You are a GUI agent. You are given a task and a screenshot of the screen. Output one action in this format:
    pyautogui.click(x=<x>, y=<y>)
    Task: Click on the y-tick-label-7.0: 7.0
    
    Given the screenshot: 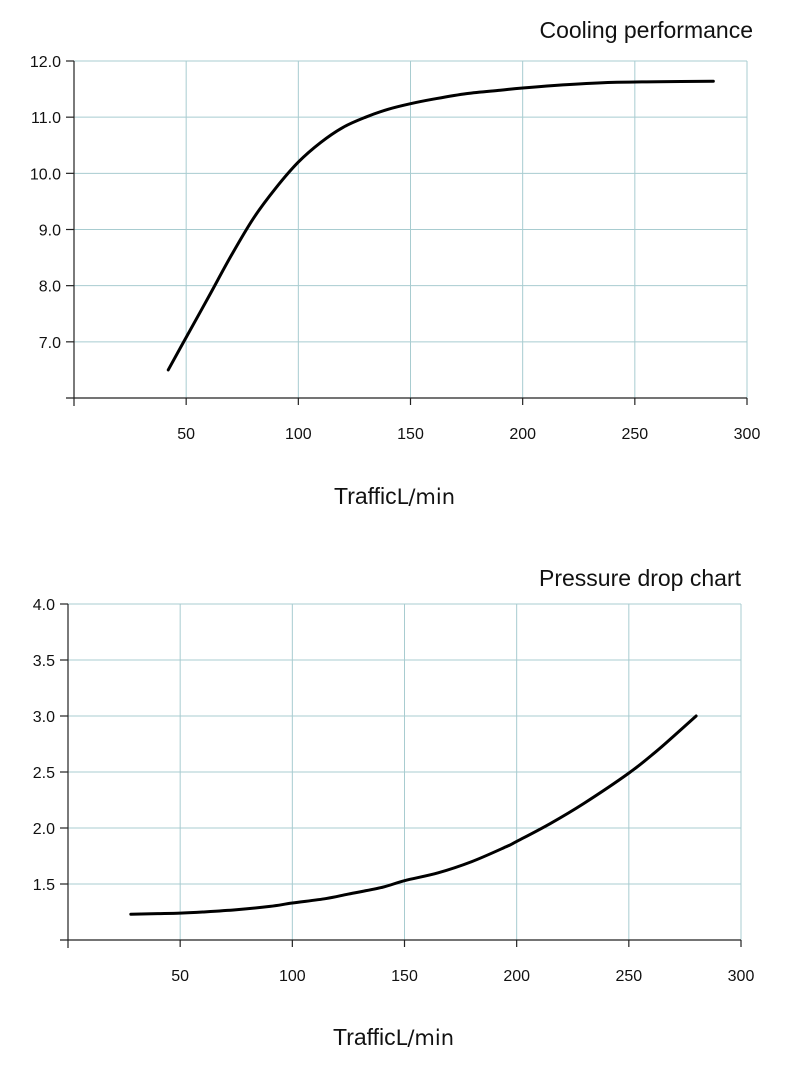 What is the action you would take?
    pyautogui.click(x=50, y=343)
    